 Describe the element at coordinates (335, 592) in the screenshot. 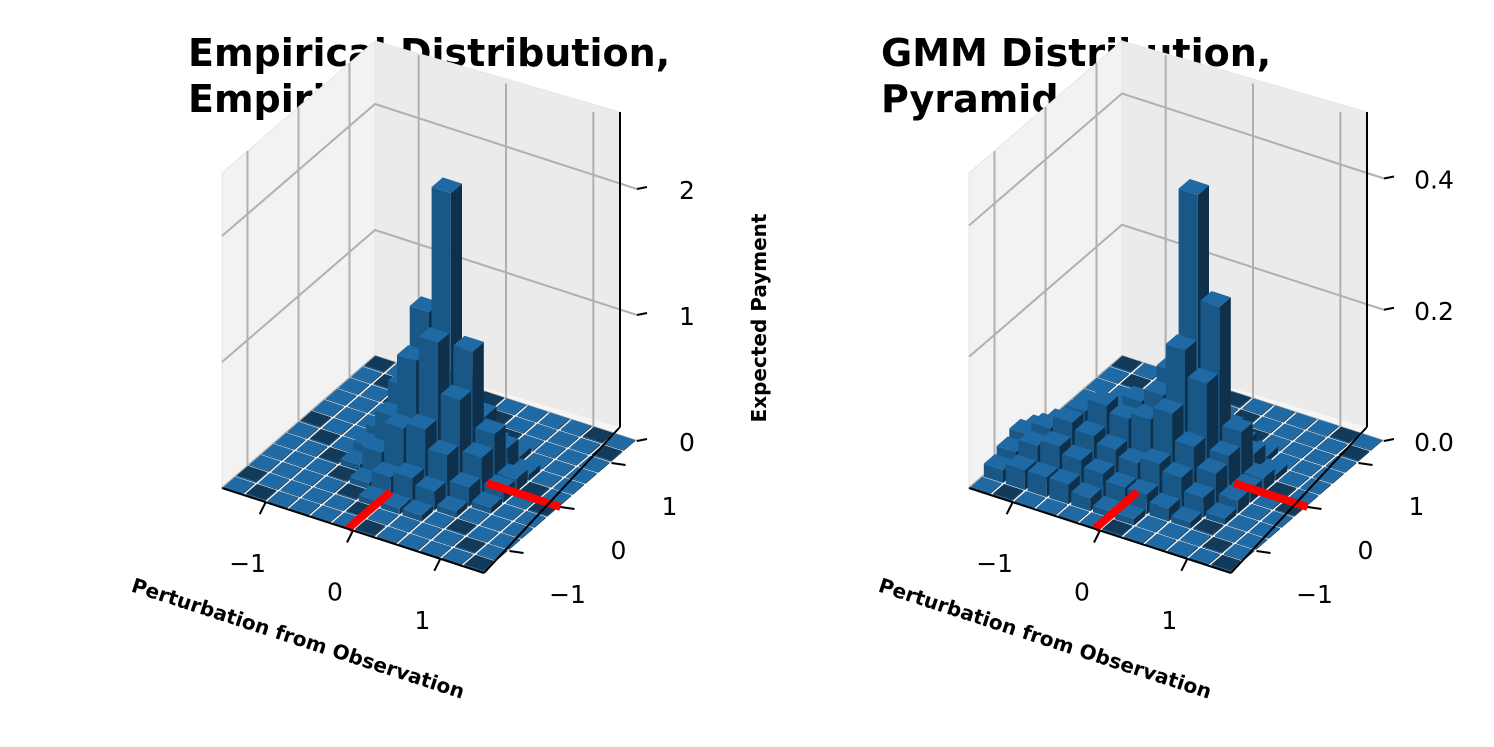

I see `x-tick-label: 0` at that location.